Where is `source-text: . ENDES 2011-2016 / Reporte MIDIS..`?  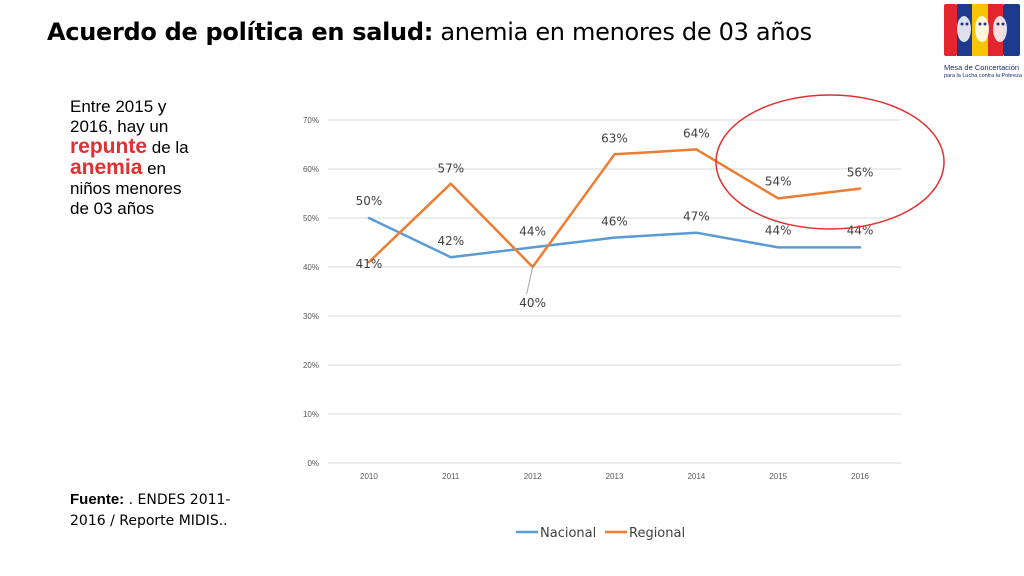 source-text: . ENDES 2011-2016 / Reporte MIDIS.. is located at coordinates (150, 510).